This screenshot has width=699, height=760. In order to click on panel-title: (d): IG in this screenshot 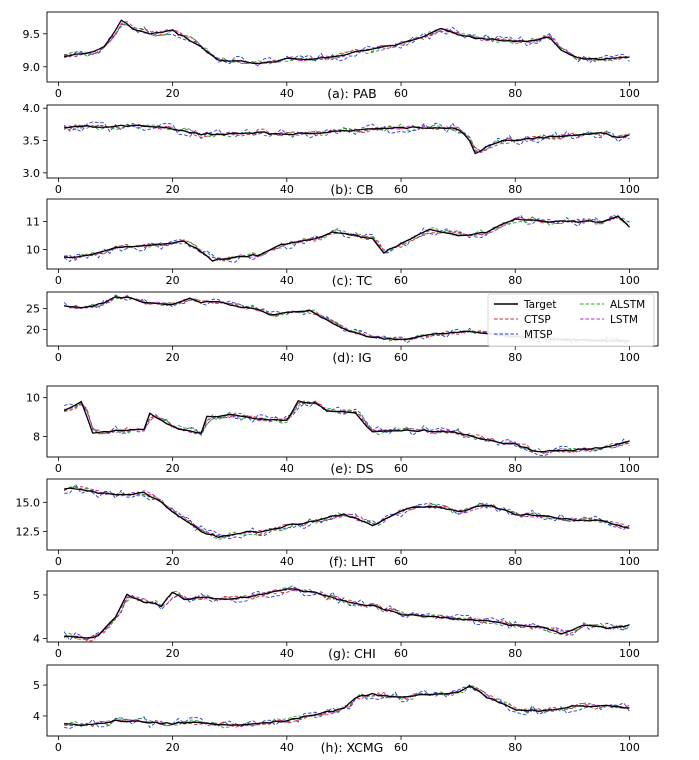, I will do `click(351, 357)`.